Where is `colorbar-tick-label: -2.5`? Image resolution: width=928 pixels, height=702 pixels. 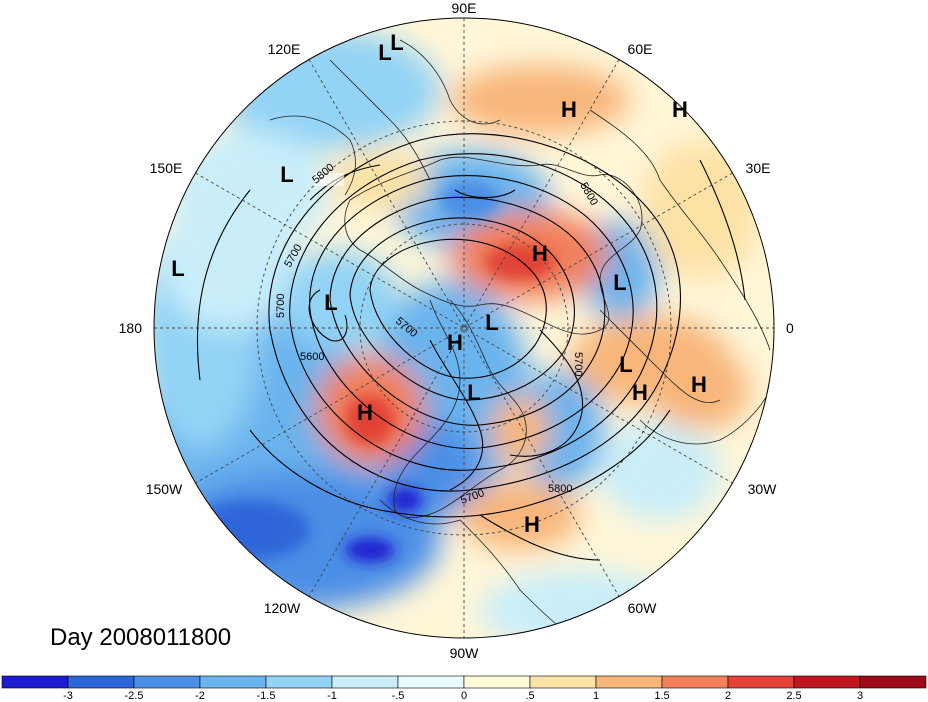 colorbar-tick-label: -2.5 is located at coordinates (134, 696).